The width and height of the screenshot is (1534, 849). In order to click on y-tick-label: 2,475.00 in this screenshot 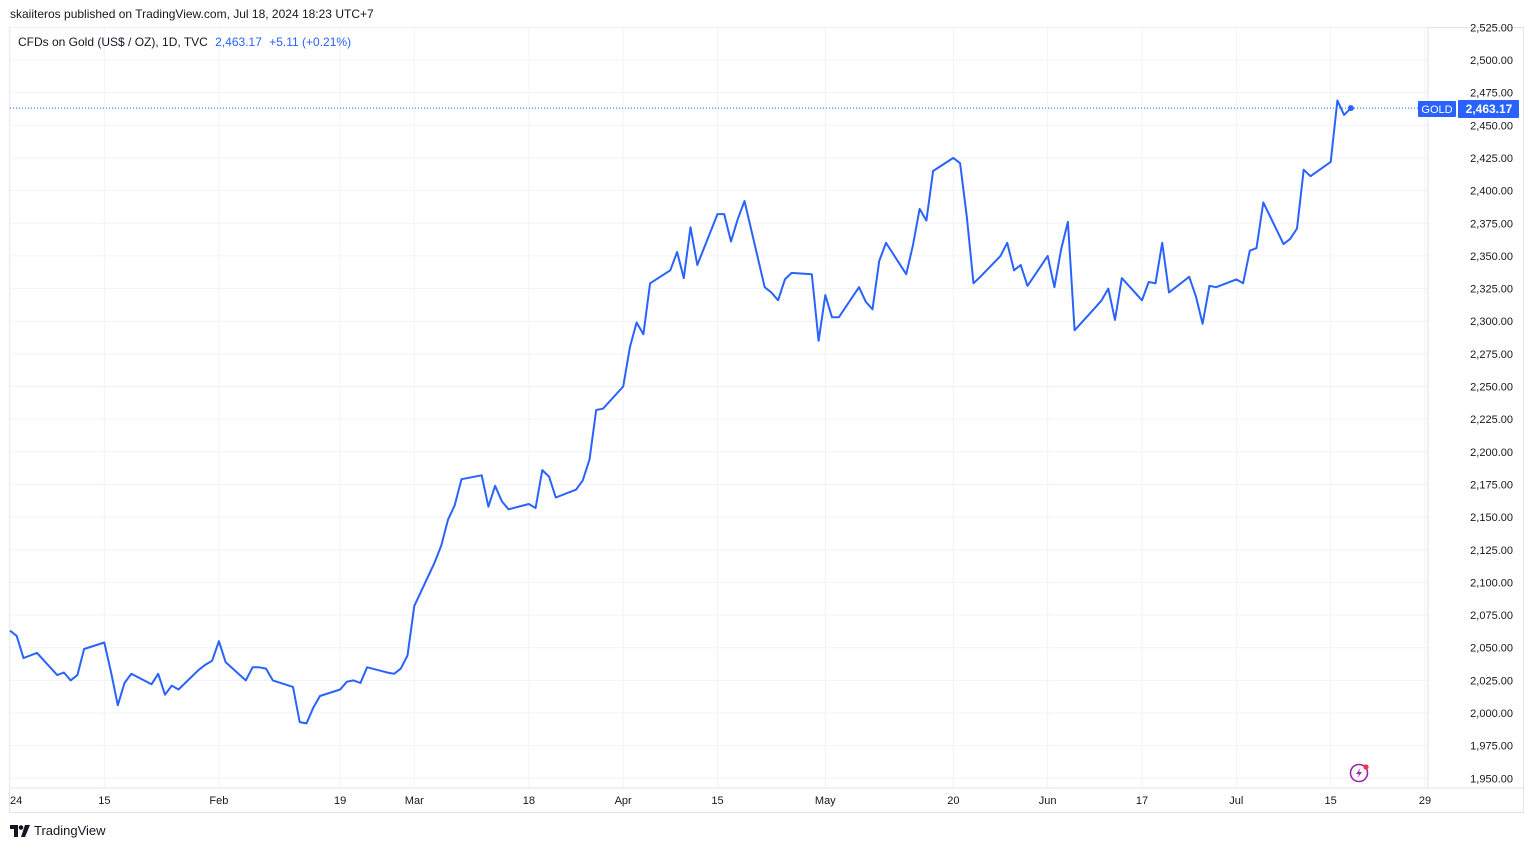, I will do `click(1491, 94)`.